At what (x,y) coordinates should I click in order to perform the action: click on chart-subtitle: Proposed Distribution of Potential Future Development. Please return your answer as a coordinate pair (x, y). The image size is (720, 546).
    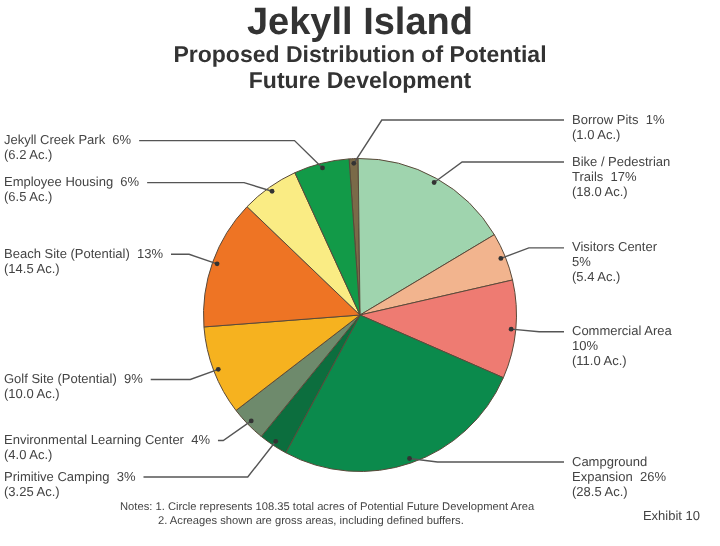
    Looking at the image, I should click on (360, 70).